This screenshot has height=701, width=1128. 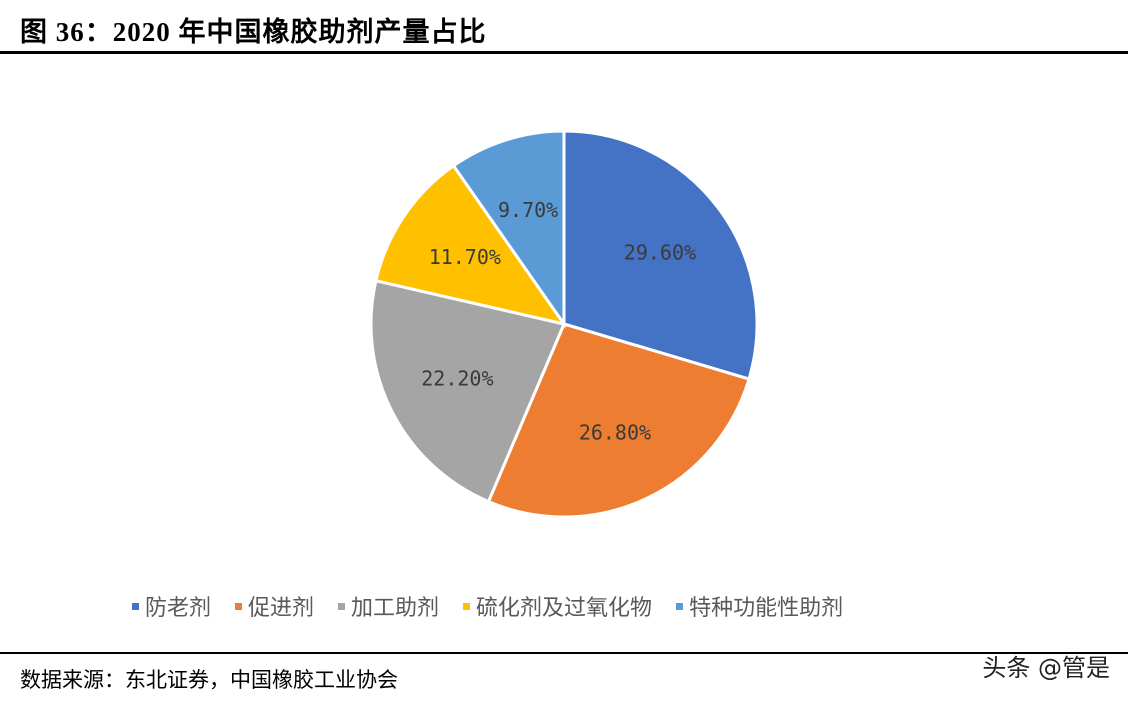 I want to click on watermark: 头条 @管是, so click(x=1046, y=668).